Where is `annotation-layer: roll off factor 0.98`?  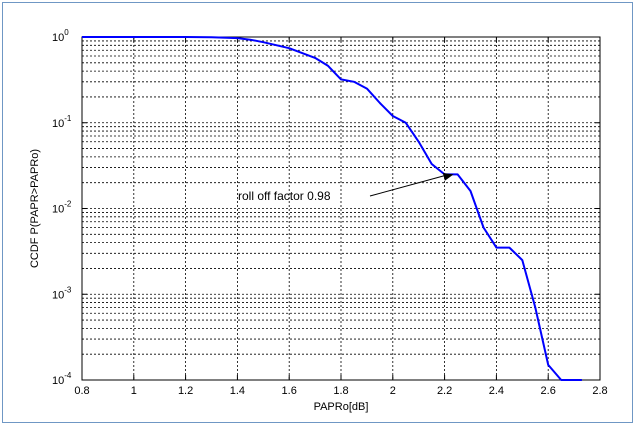 annotation-layer: roll off factor 0.98 is located at coordinates (346, 188).